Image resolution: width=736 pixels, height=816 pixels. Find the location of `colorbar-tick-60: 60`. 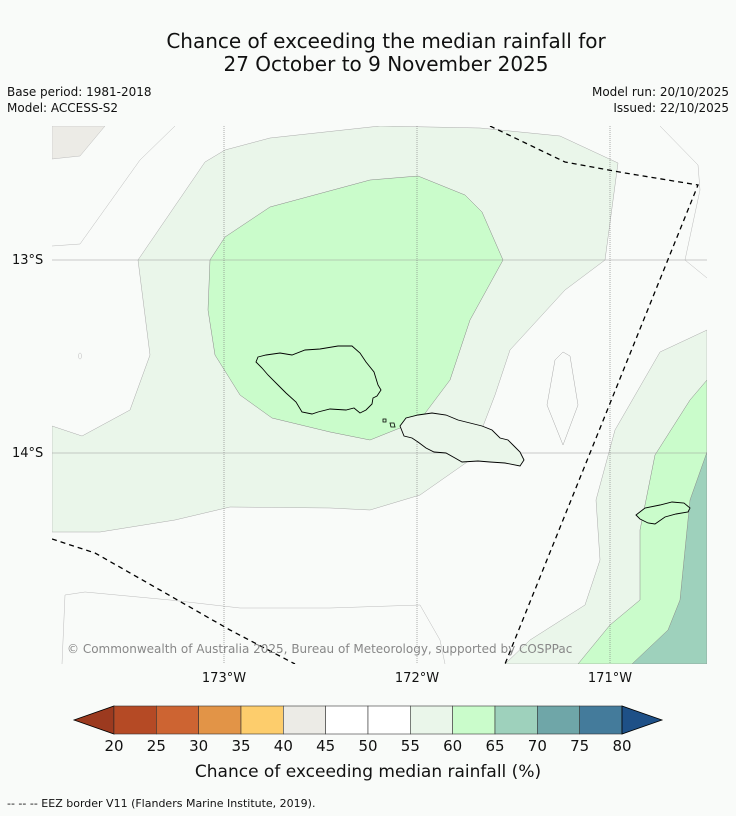

colorbar-tick-60: 60 is located at coordinates (453, 746).